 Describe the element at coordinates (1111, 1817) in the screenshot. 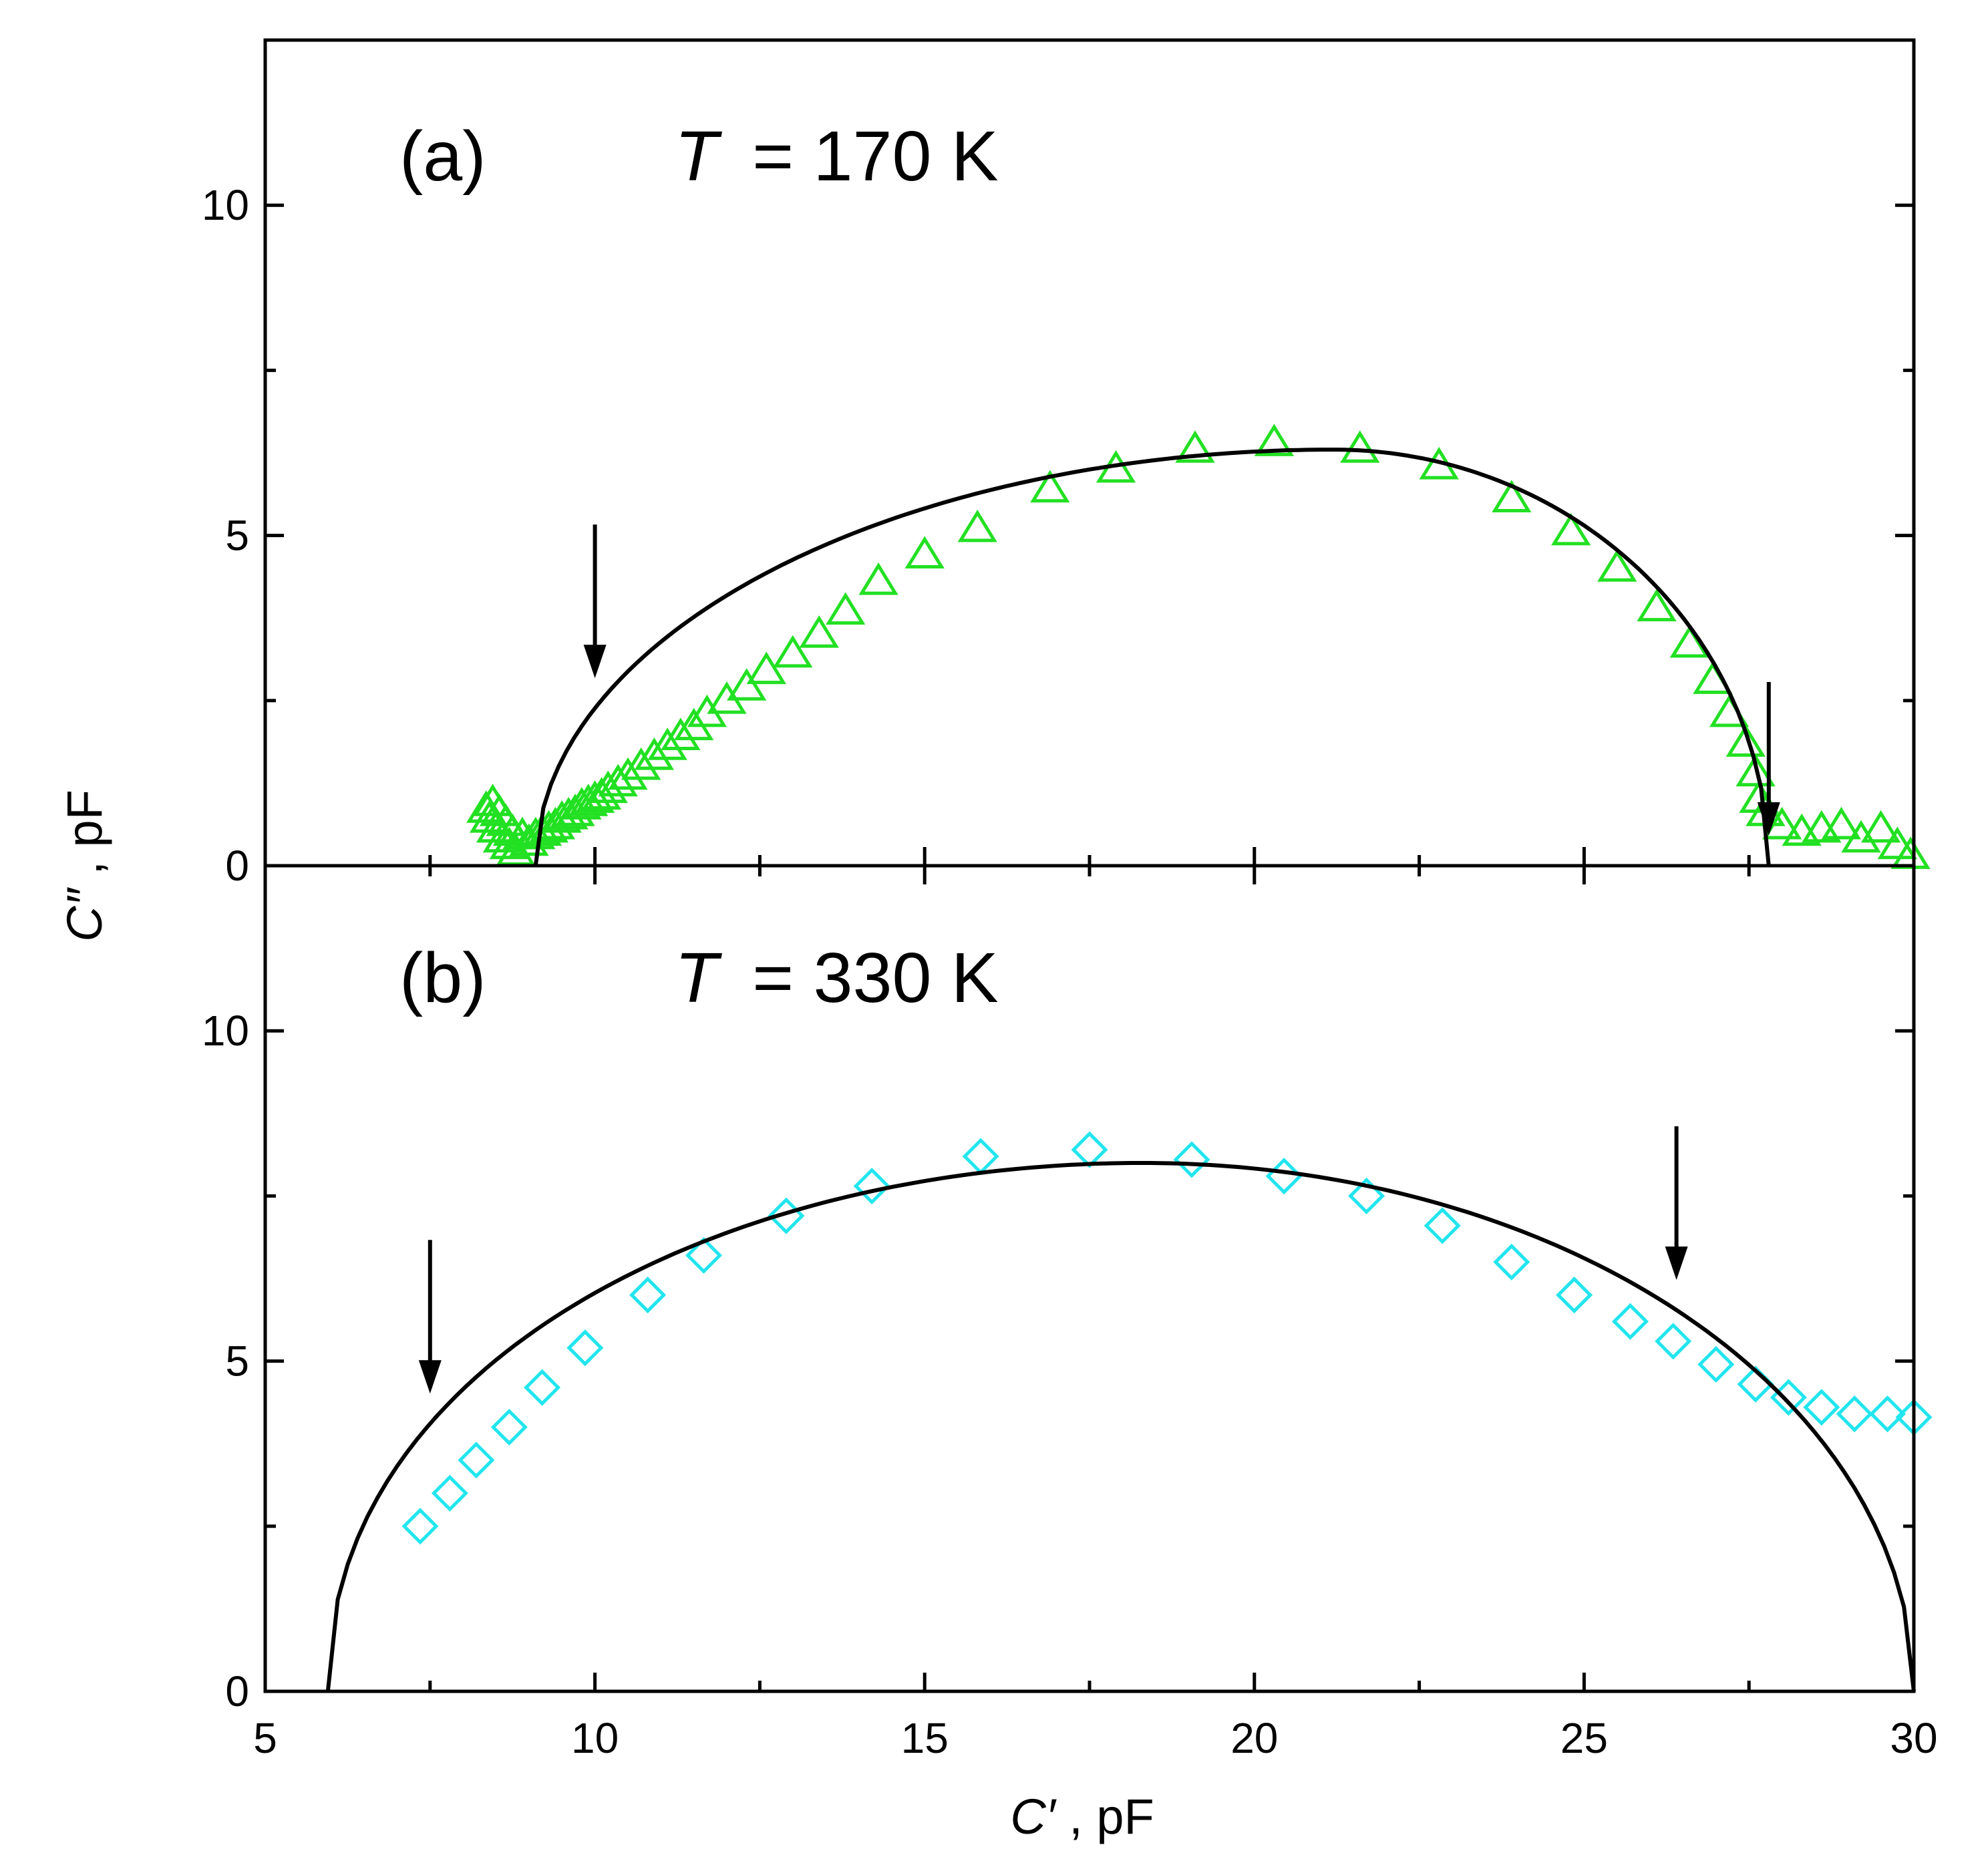

I see `x-axis-unit: , pF` at that location.